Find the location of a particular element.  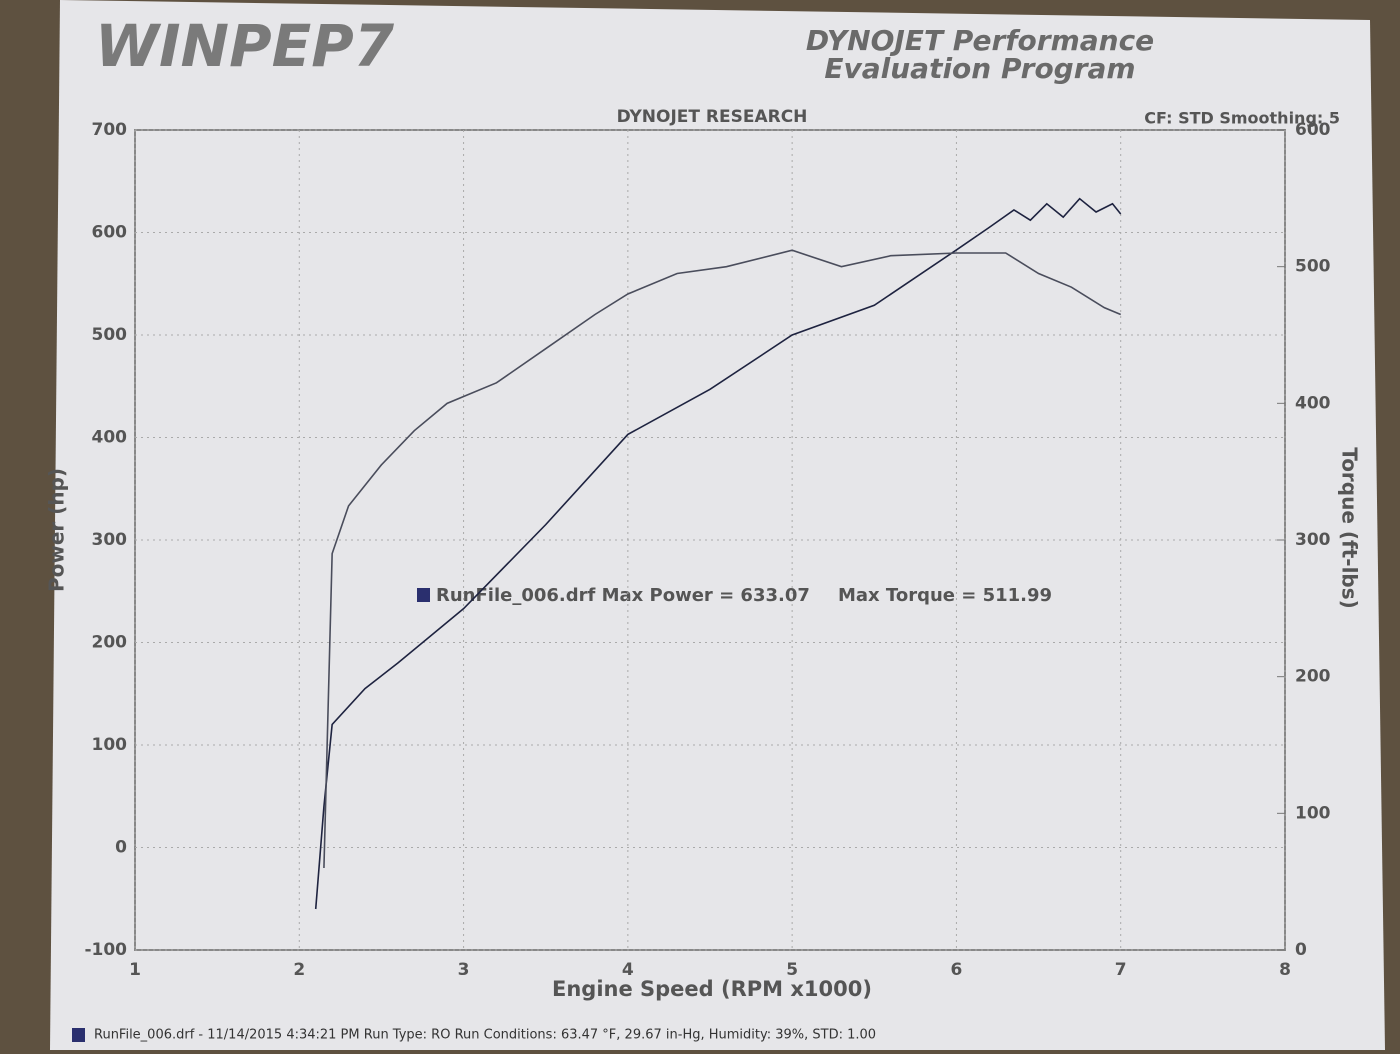

y2-tick-label: 100 is located at coordinates (1313, 813).